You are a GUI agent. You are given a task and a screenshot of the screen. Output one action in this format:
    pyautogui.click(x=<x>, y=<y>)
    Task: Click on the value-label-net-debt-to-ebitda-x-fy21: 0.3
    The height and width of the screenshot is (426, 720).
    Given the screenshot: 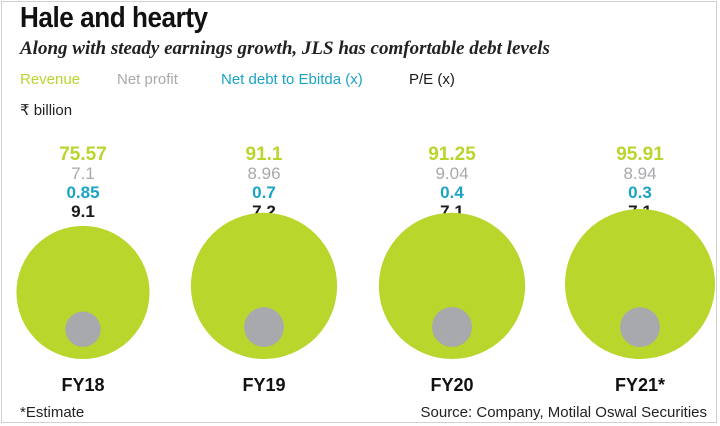 What is the action you would take?
    pyautogui.click(x=640, y=192)
    